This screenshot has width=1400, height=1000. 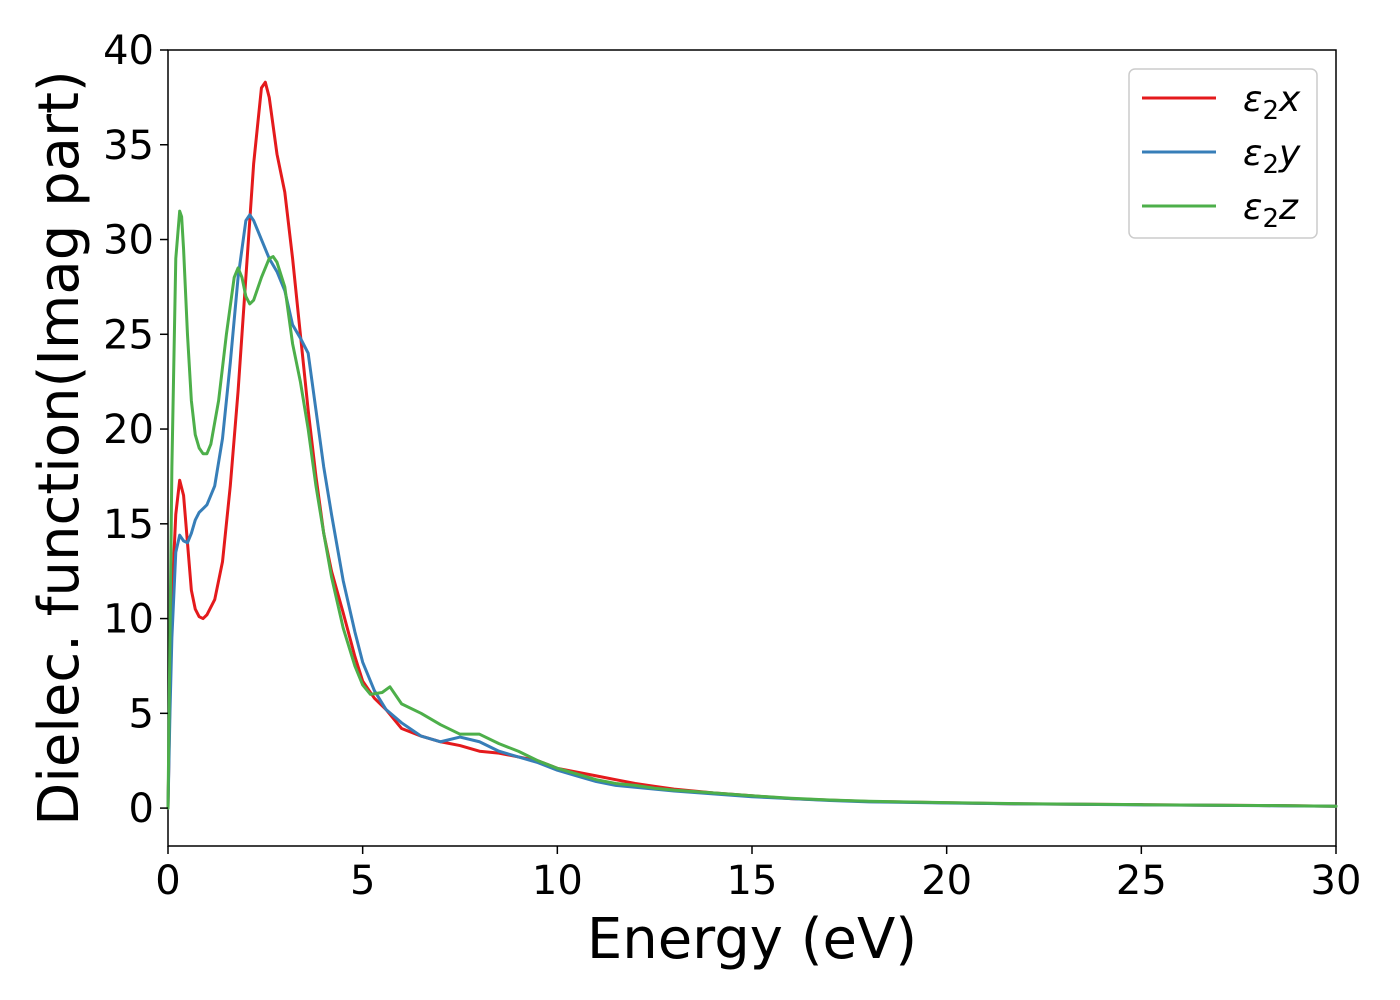 What do you see at coordinates (128, 525) in the screenshot?
I see `y-tick-label: 15` at bounding box center [128, 525].